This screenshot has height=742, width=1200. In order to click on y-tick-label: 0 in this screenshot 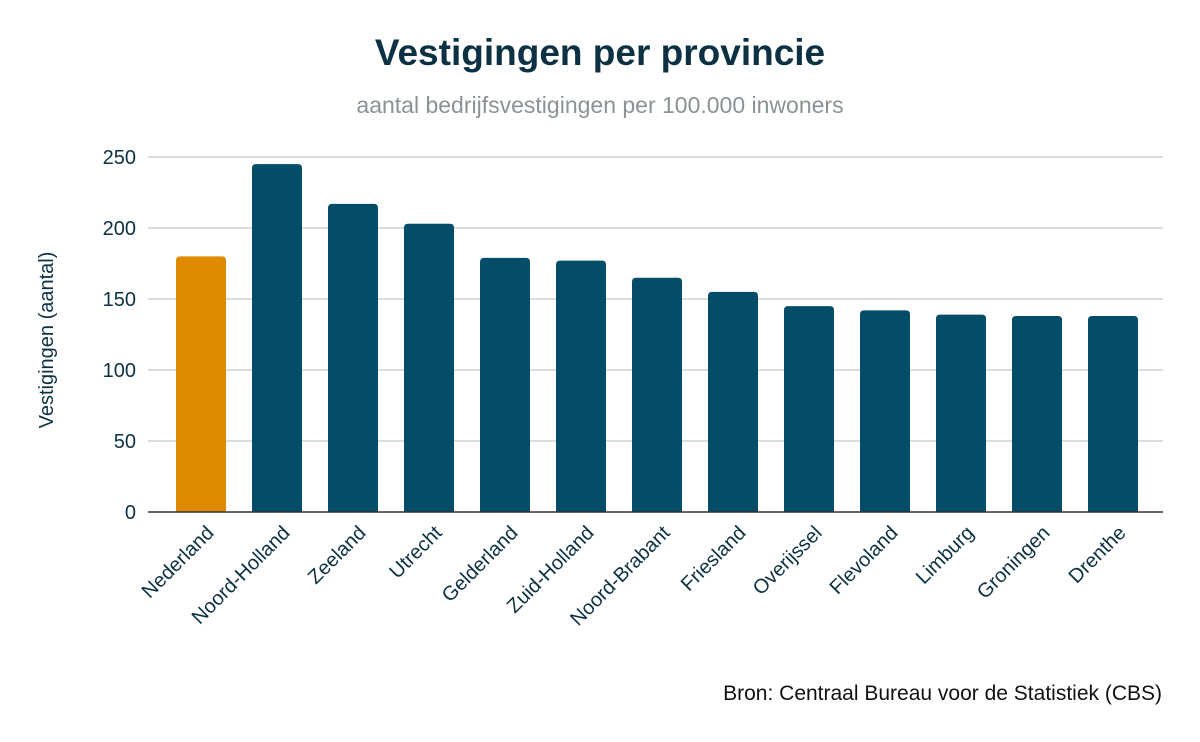, I will do `click(130, 513)`.